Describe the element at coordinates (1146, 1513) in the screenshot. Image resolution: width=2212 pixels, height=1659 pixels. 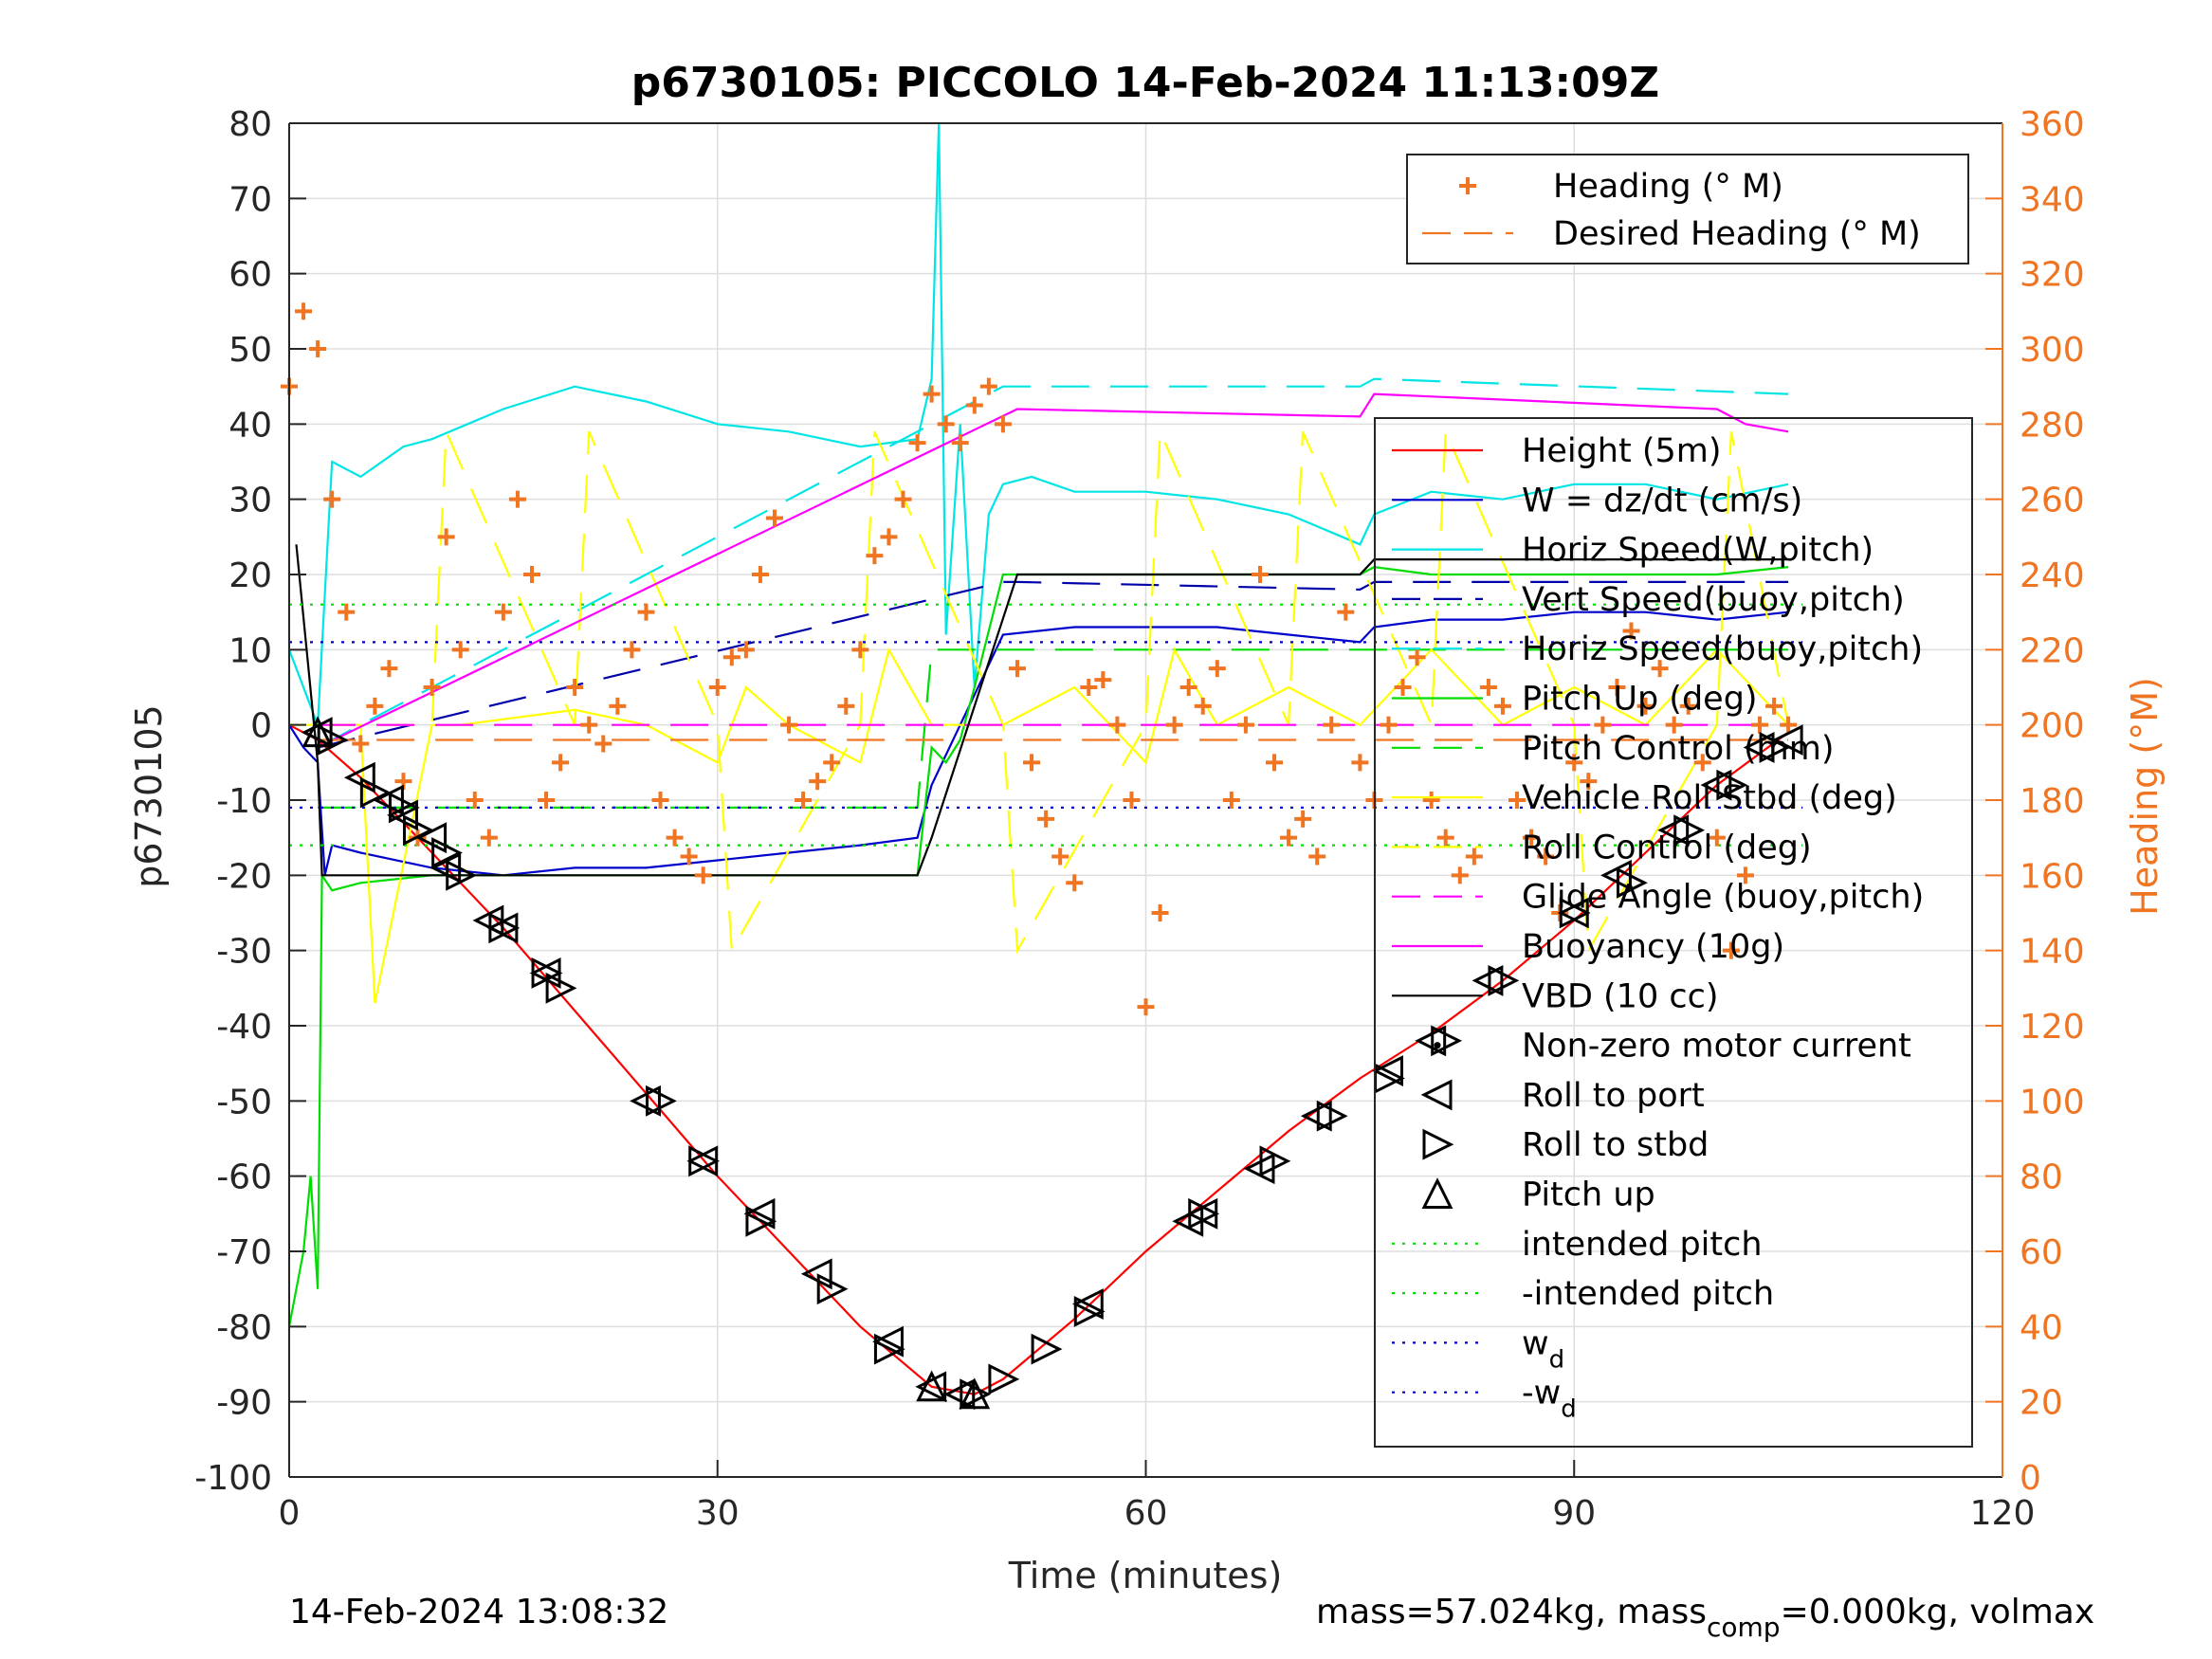
I see `x-tick-label: 60` at that location.